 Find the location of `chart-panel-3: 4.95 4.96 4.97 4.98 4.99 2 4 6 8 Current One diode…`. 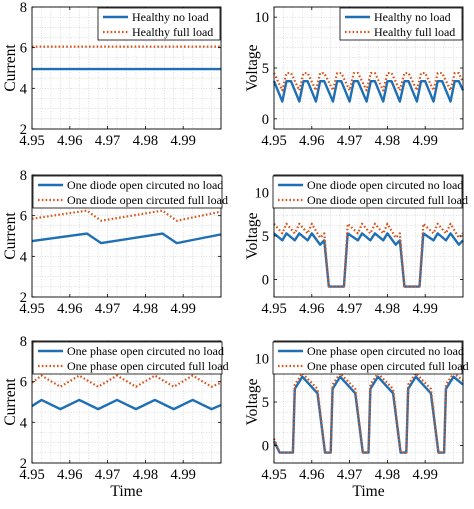

chart-panel-3: 4.95 4.96 4.97 4.98 4.99 2 4 6 8 Current One diode… is located at coordinates (115, 242).